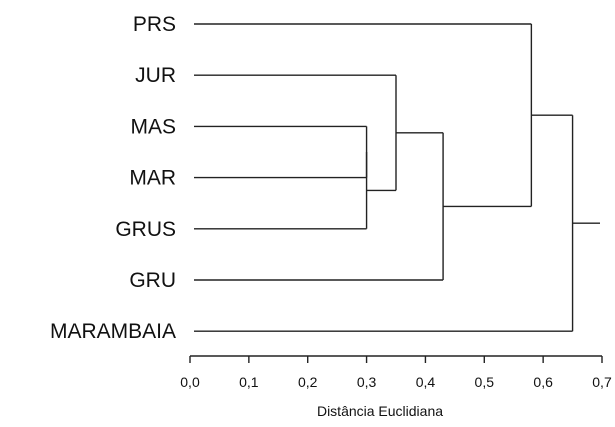 The height and width of the screenshot is (427, 615). Describe the element at coordinates (155, 75) in the screenshot. I see `leaf-label-jur: JUR` at that location.